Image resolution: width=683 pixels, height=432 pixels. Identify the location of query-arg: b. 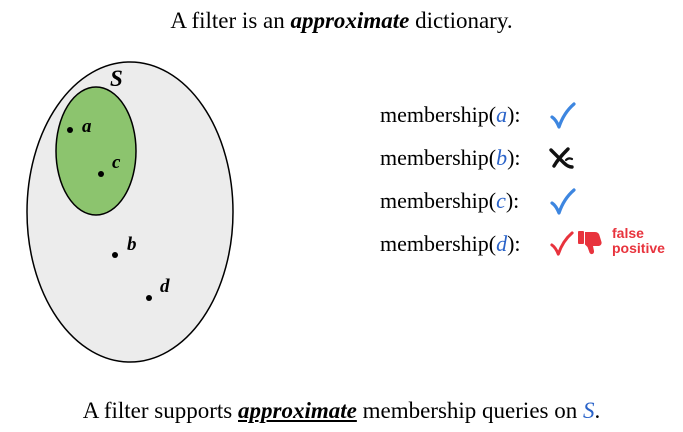
(502, 157).